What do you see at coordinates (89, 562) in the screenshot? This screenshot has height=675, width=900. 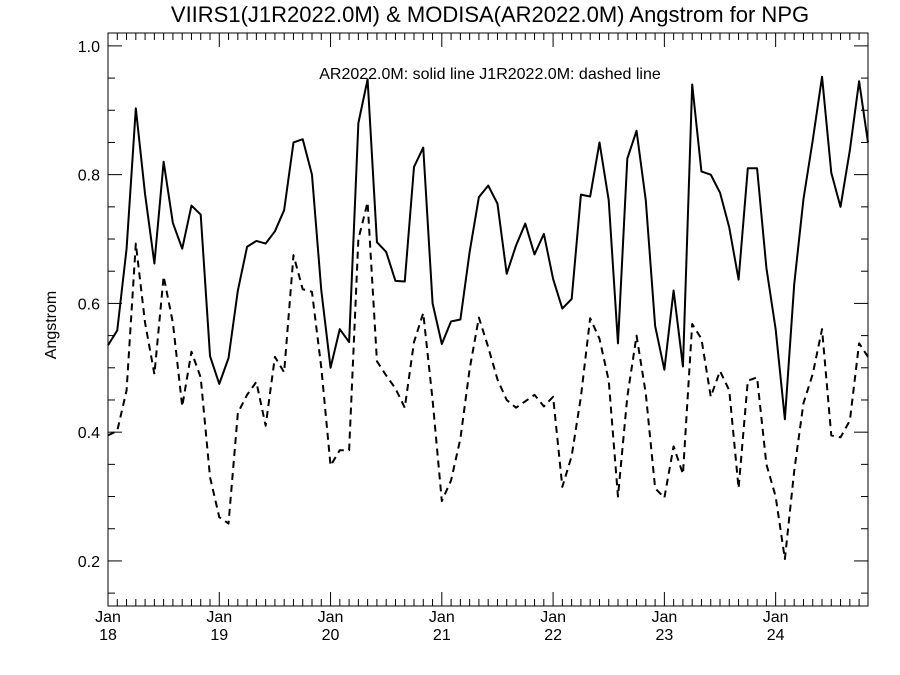 I see `y-tick-label: 0.2` at bounding box center [89, 562].